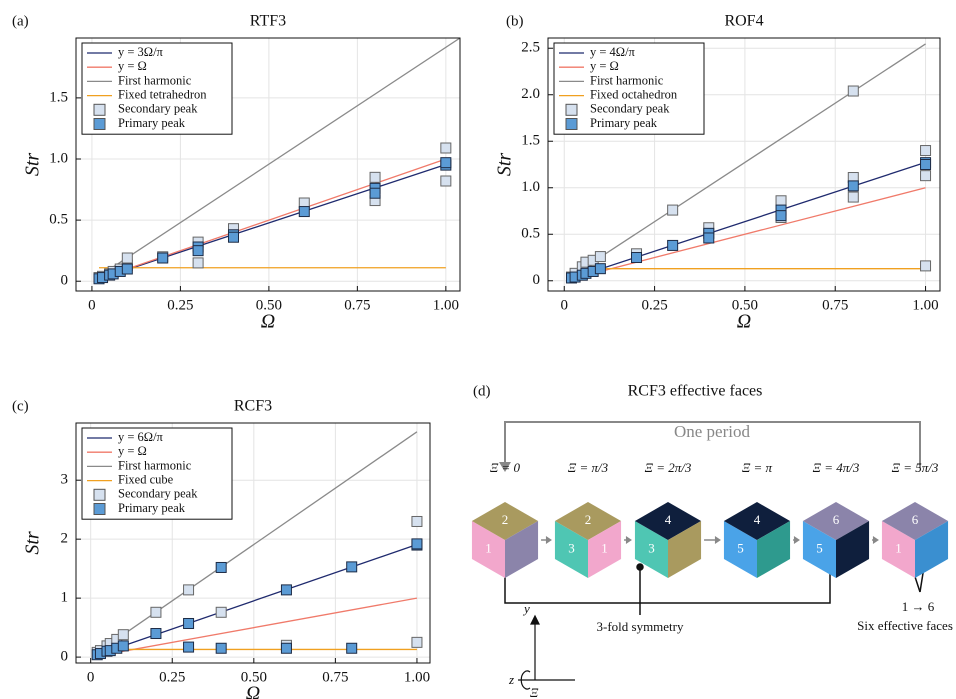 The image size is (956, 699). What do you see at coordinates (712, 431) in the screenshot?
I see `period-label: One period` at bounding box center [712, 431].